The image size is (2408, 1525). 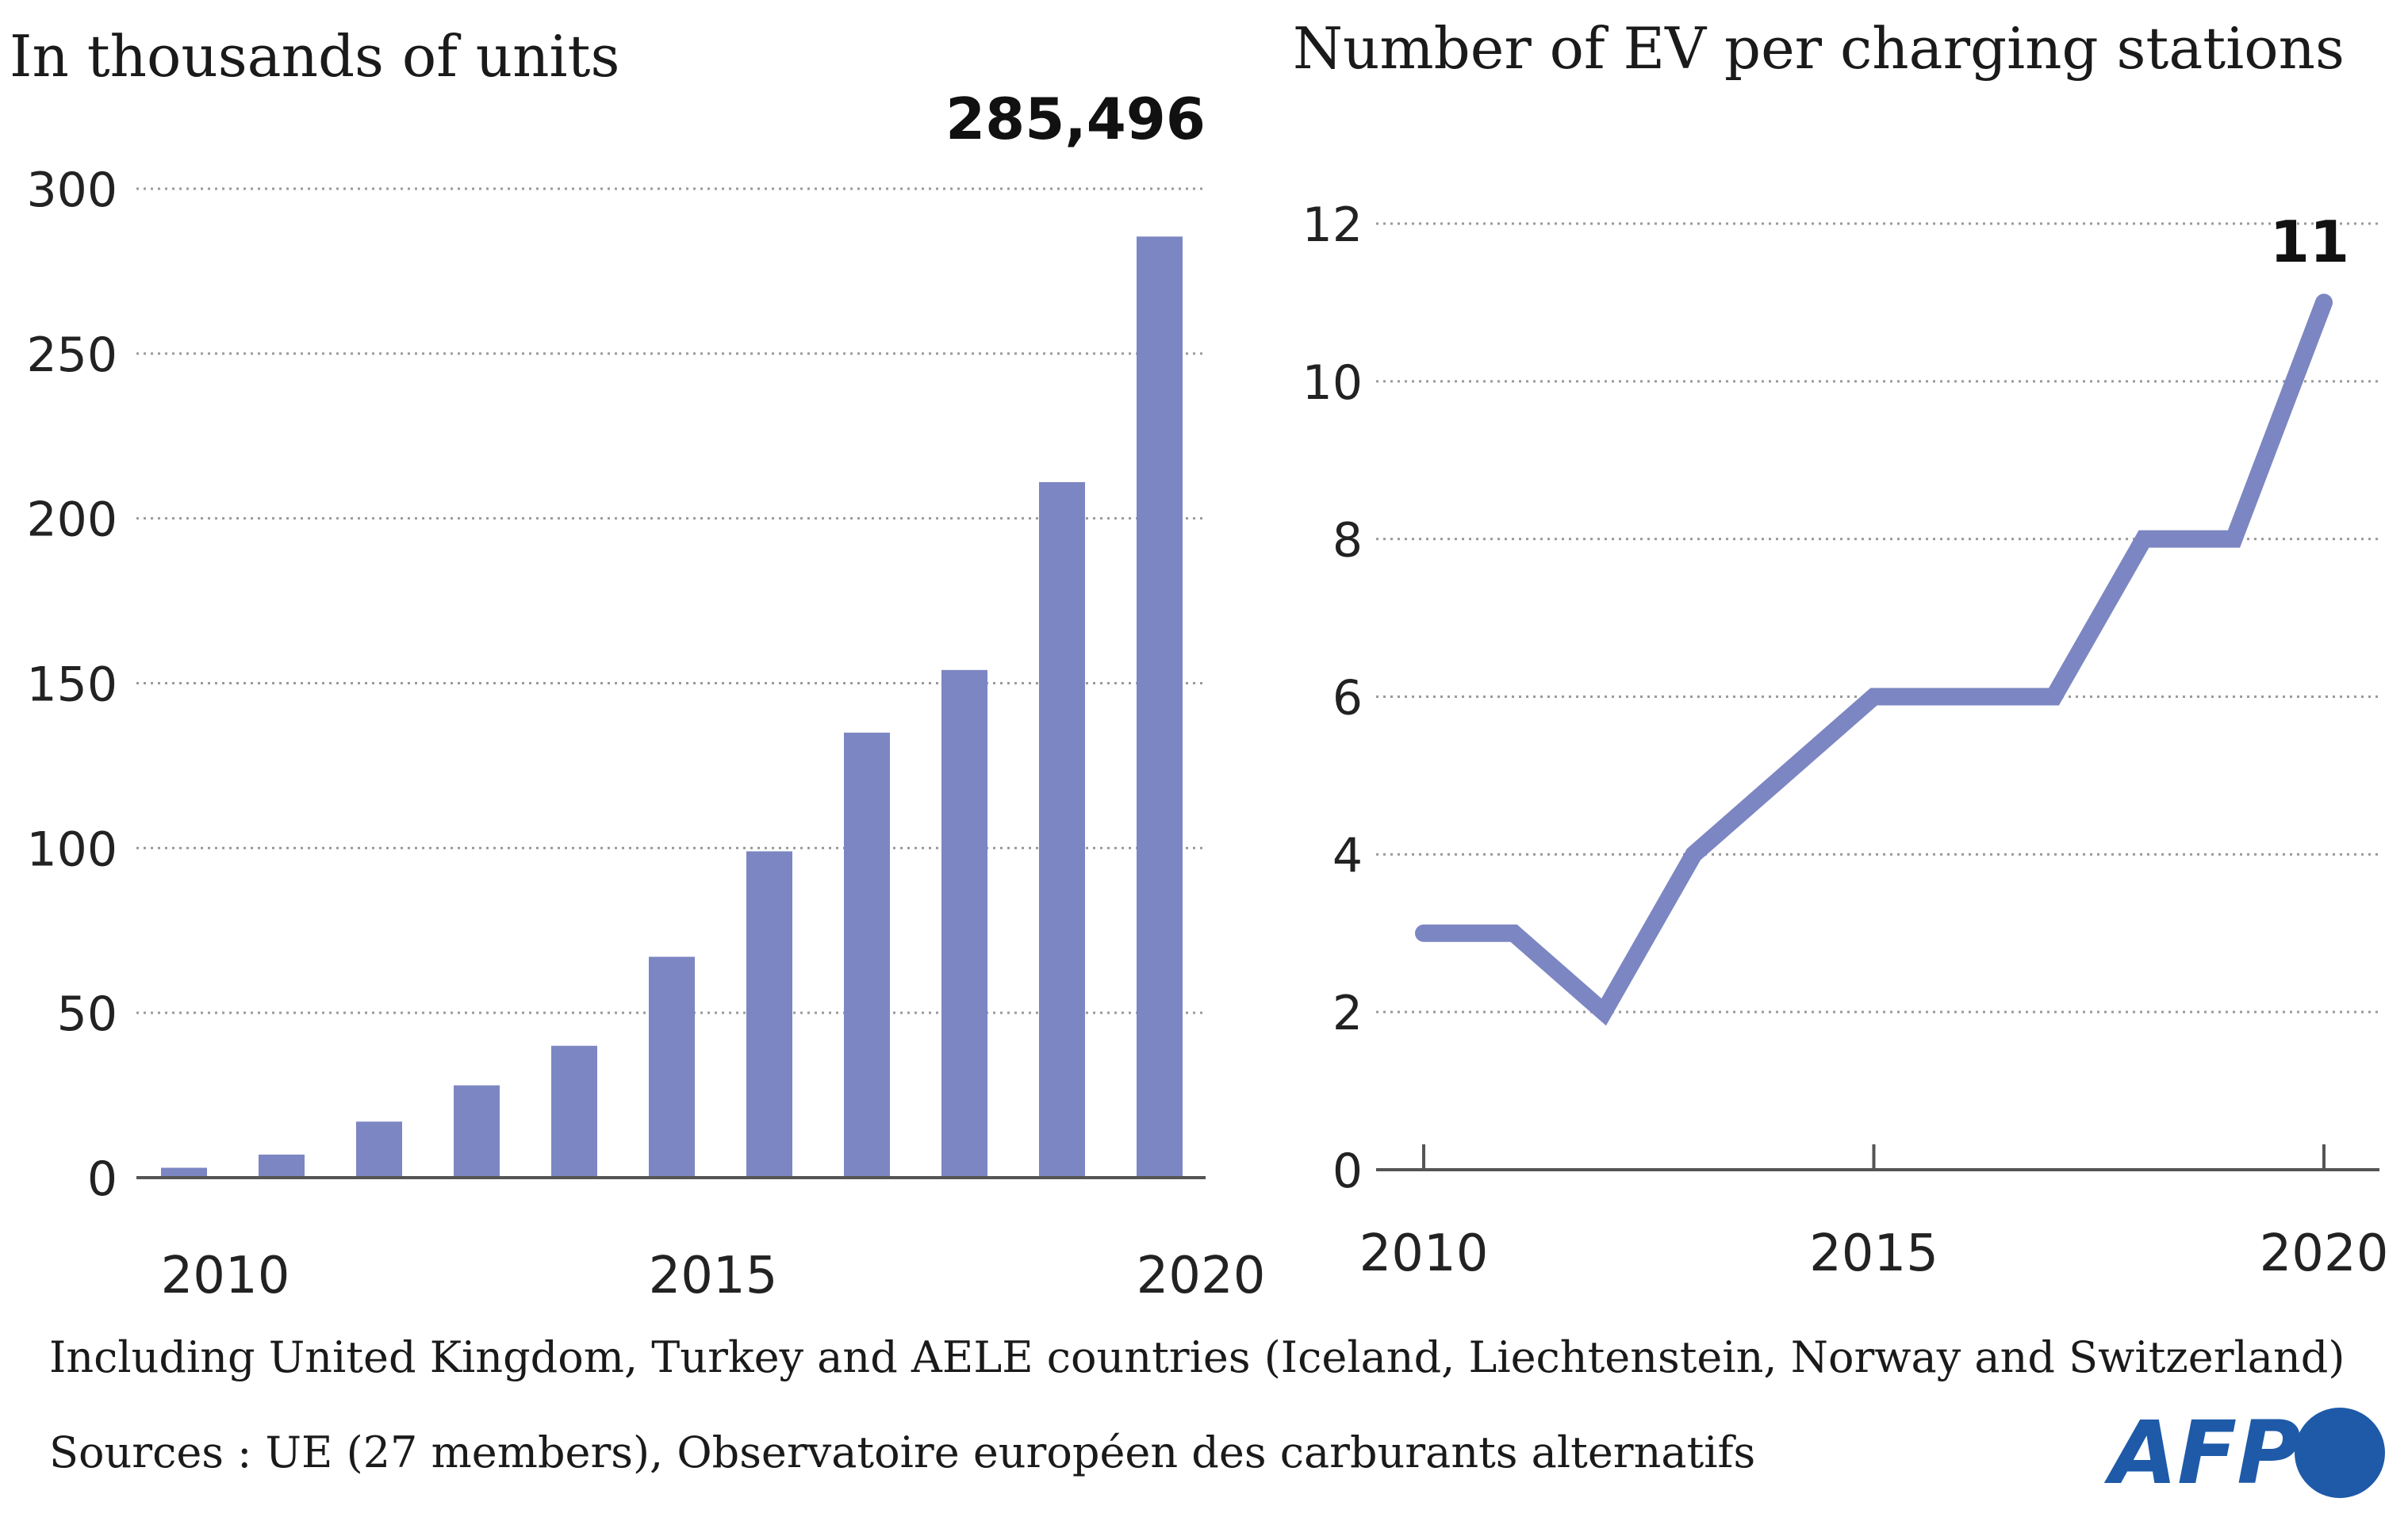 I want to click on bar-chart-title: In thousands of units, so click(x=314, y=56).